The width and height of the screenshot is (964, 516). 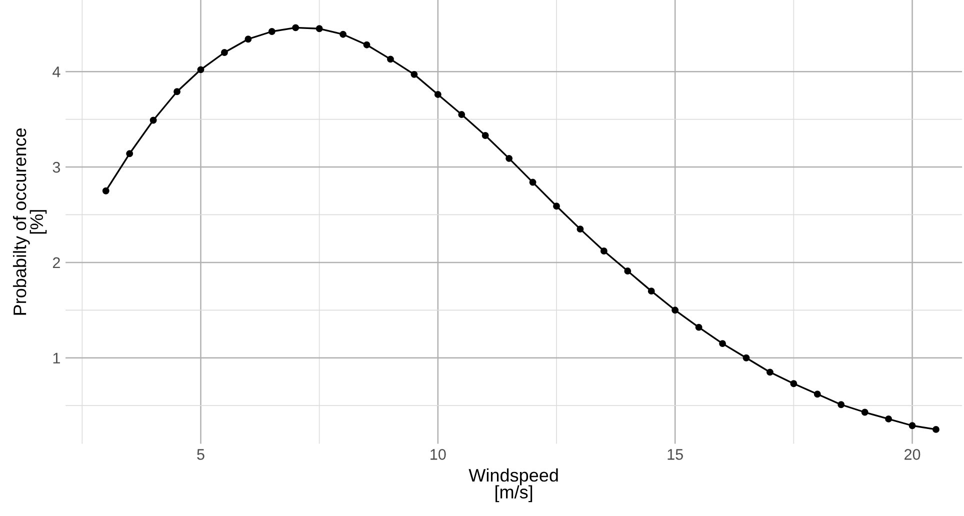 What do you see at coordinates (56, 262) in the screenshot?
I see `y-tick-label: 2` at bounding box center [56, 262].